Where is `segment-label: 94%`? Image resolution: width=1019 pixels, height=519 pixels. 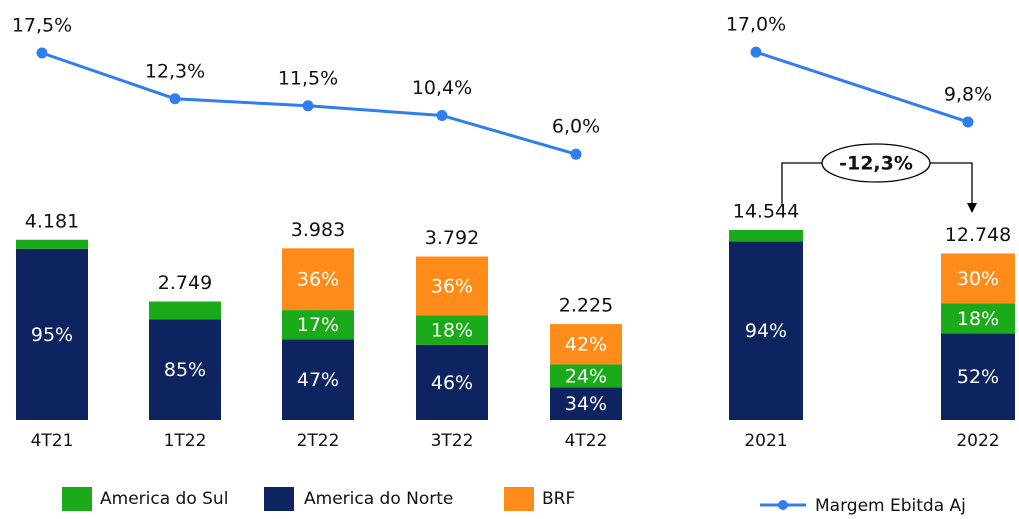
segment-label: 94% is located at coordinates (766, 331).